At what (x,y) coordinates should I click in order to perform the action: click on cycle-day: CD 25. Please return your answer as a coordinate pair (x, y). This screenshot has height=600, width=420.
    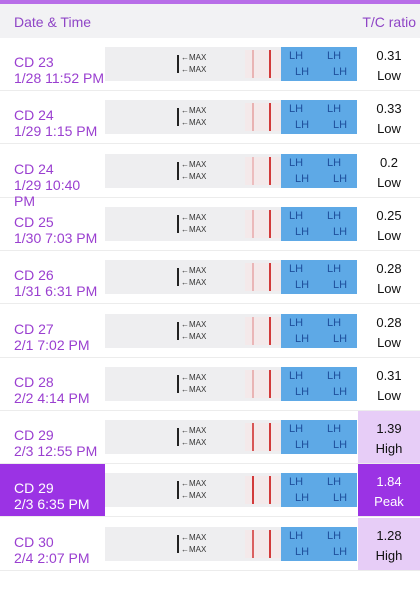
    Looking at the image, I should click on (34, 221).